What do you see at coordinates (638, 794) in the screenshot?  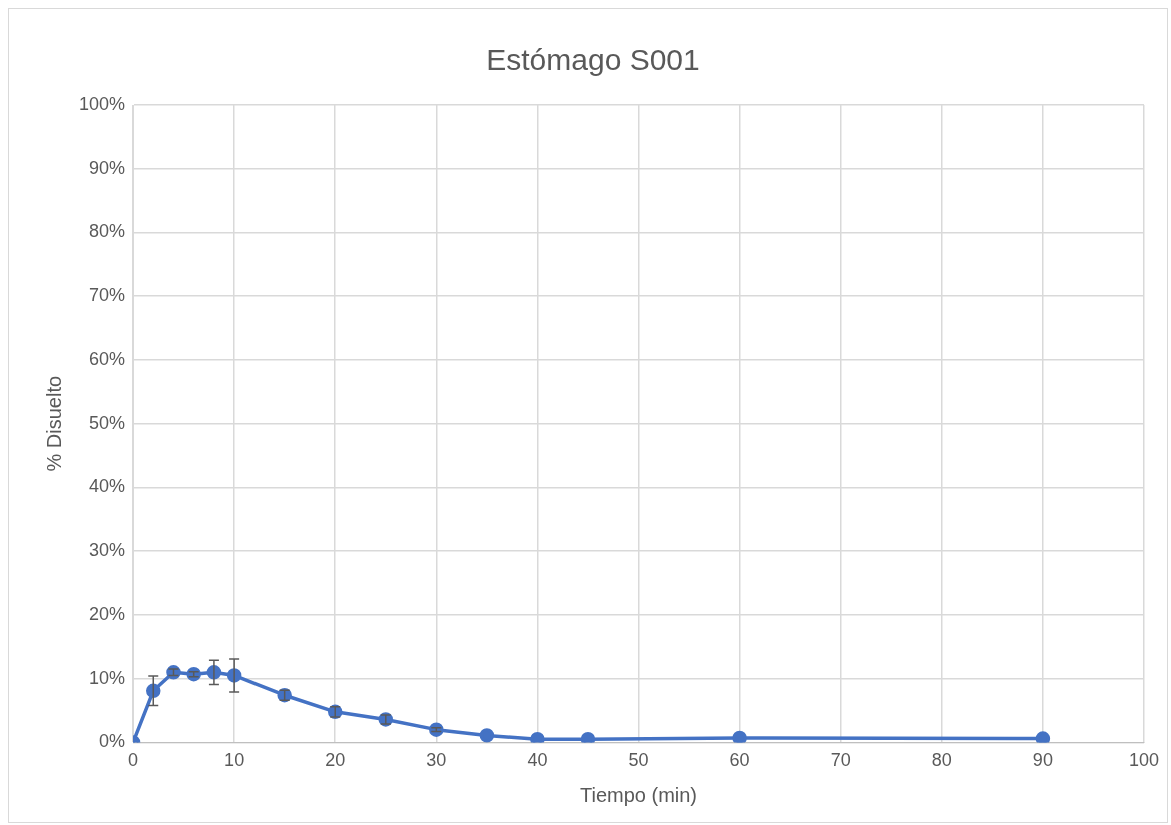 I see `x-axis-title: Tiempo (min)` at bounding box center [638, 794].